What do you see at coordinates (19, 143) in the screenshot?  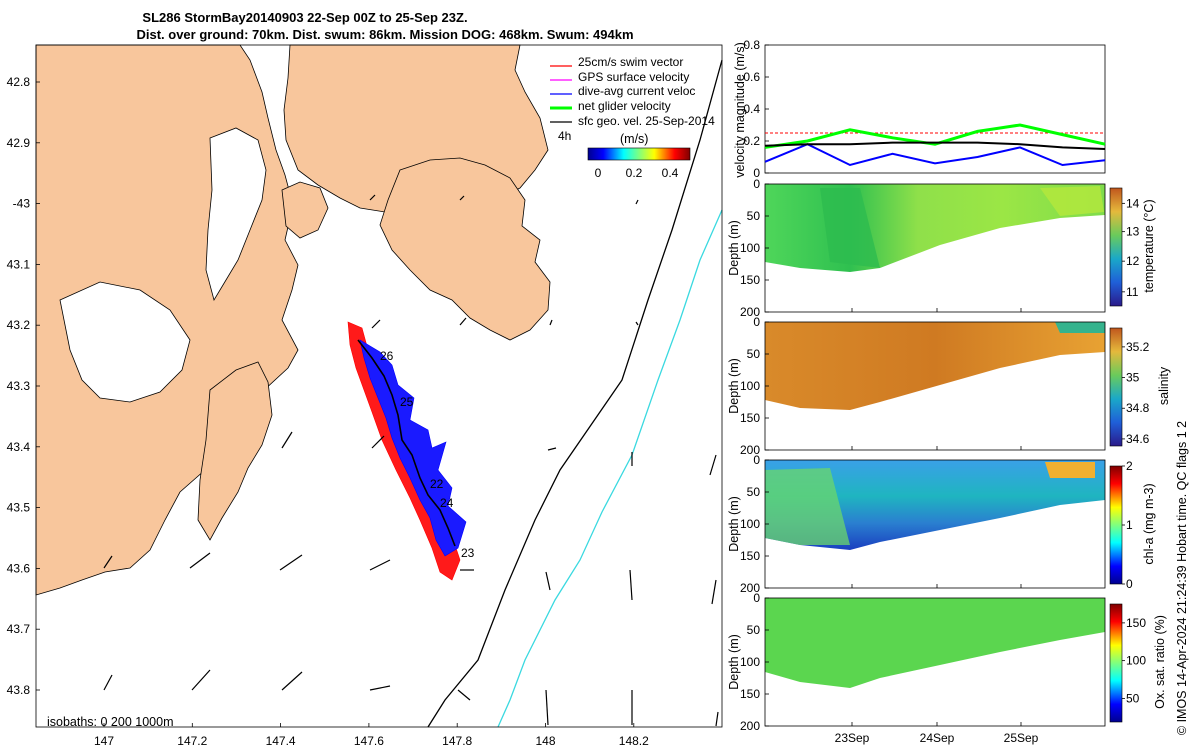 I see `map-lat-tick-label: 42.9` at bounding box center [19, 143].